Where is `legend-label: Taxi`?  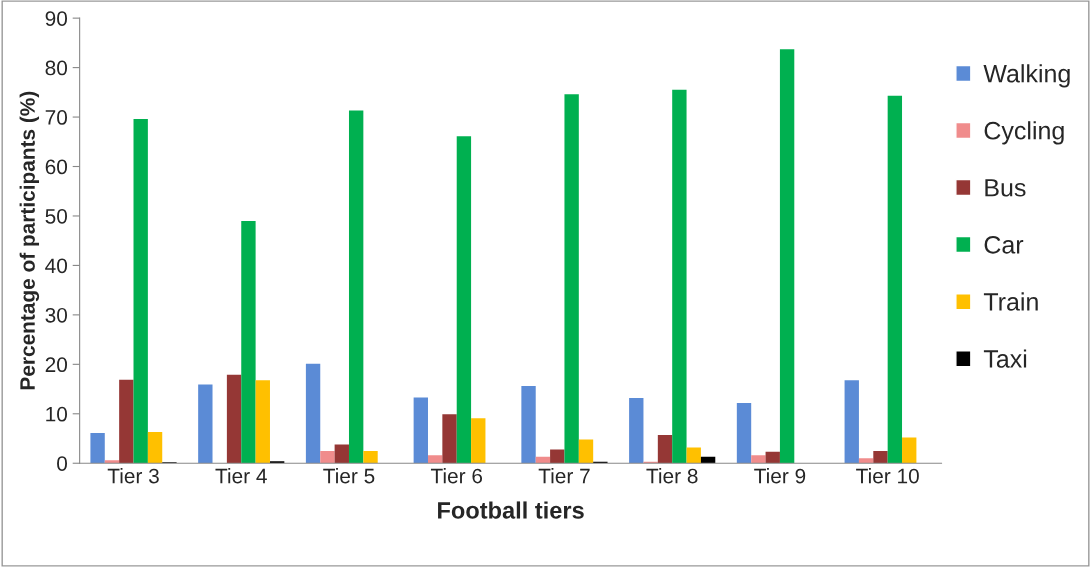
legend-label: Taxi is located at coordinates (1005, 358).